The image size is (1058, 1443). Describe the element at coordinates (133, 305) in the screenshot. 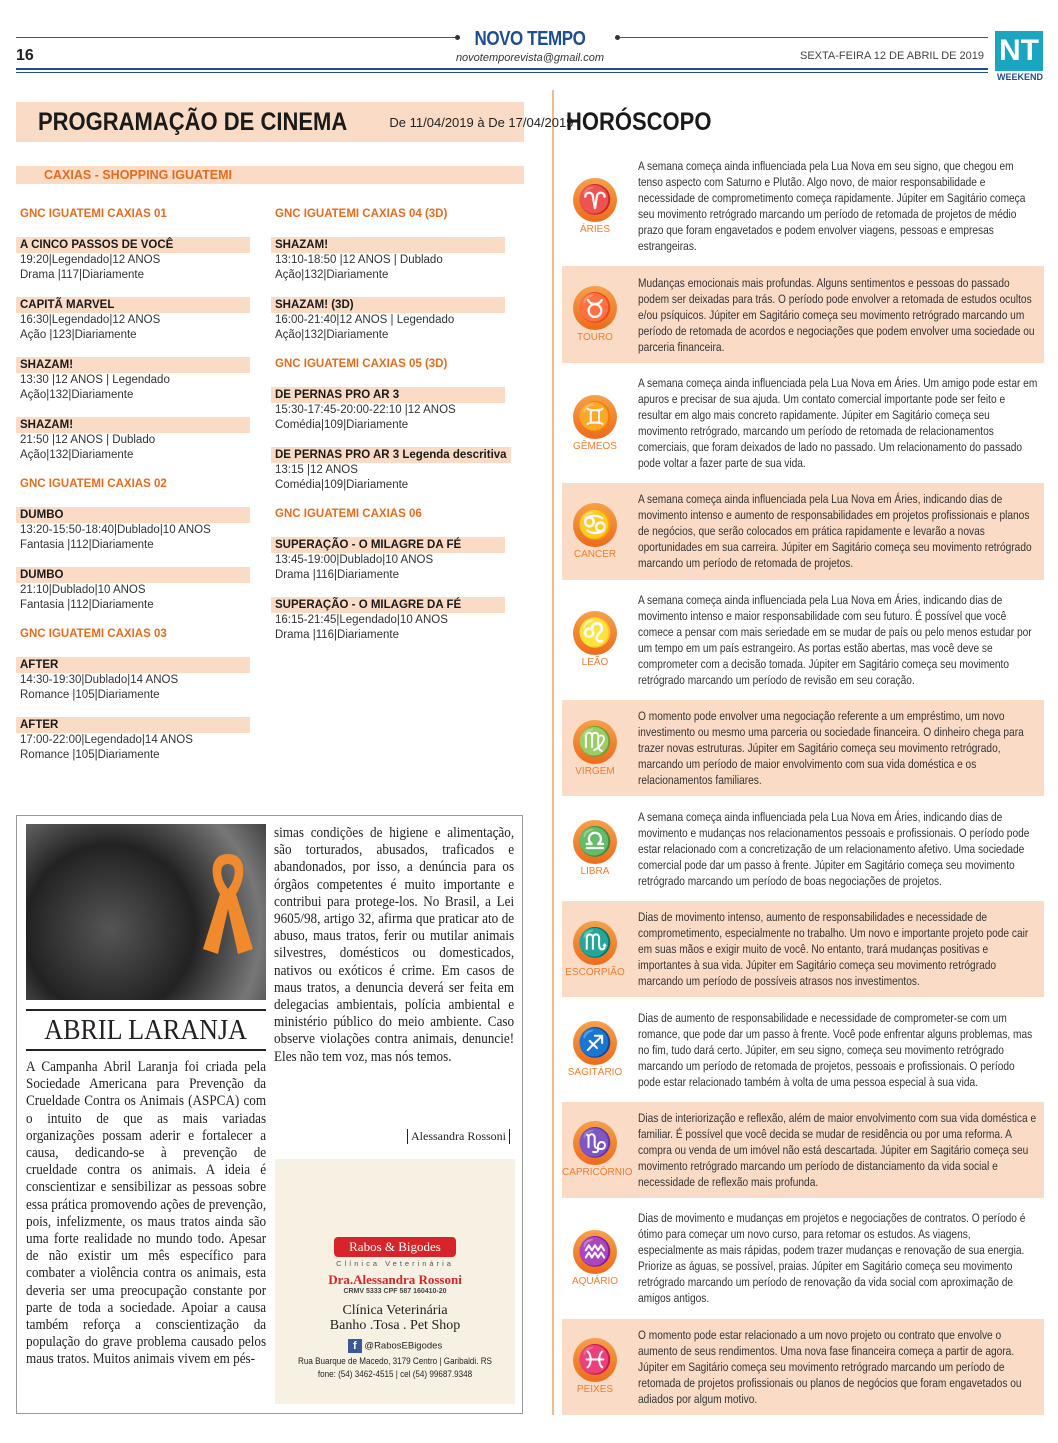

I see `film-title: CAPITÃ MARVEL` at that location.